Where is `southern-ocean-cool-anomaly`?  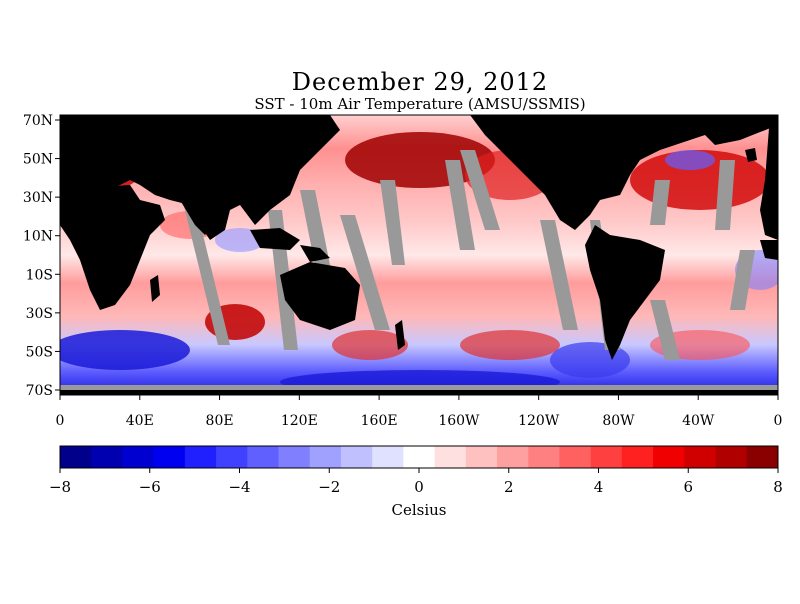
southern-ocean-cool-anomaly is located at coordinates (125, 350).